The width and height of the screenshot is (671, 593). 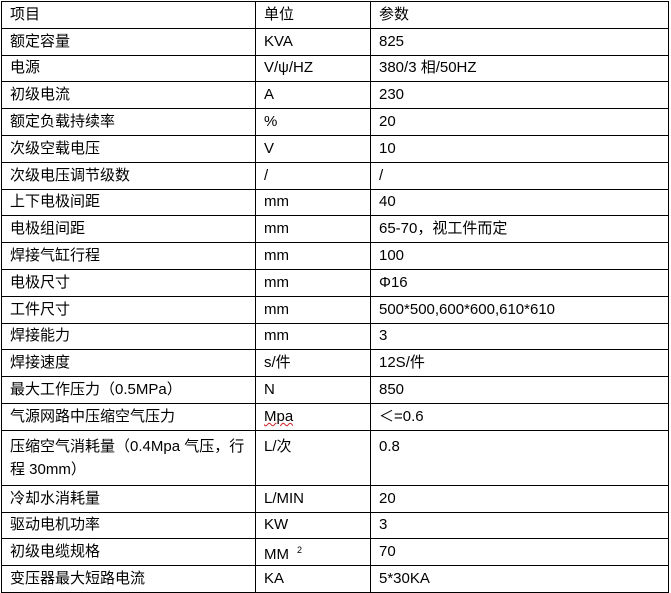 I want to click on table-row: 电极组间距 mm 65-70，视工件而定, so click(x=335, y=229).